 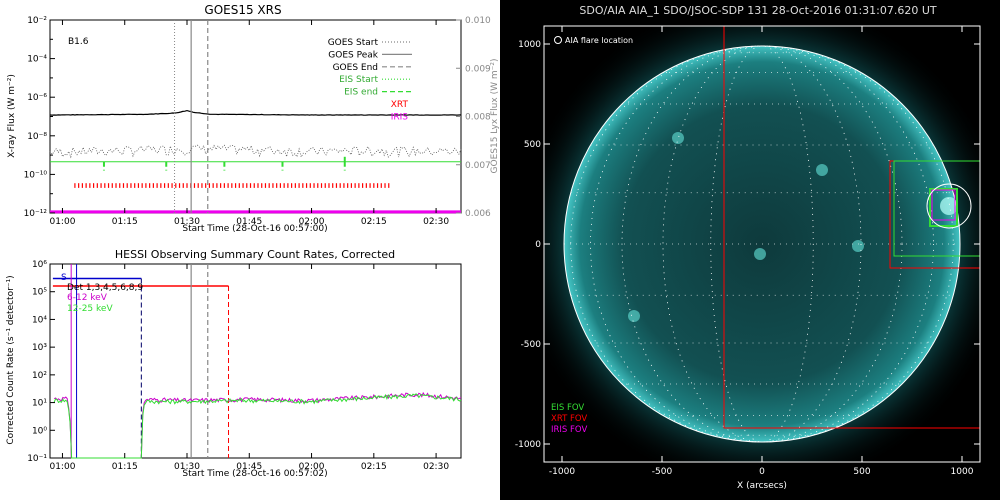 What do you see at coordinates (400, 105) in the screenshot?
I see `goes-legend-label: XRT` at bounding box center [400, 105].